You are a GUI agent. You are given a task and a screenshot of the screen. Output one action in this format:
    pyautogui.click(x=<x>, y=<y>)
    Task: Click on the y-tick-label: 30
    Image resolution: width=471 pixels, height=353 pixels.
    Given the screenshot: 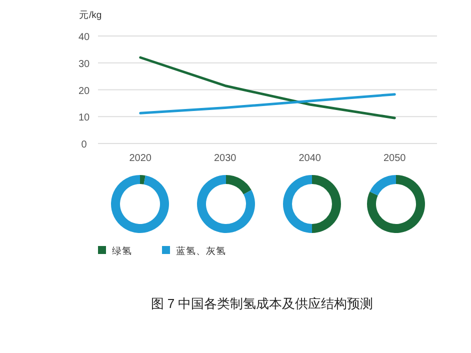 What is the action you would take?
    pyautogui.click(x=84, y=64)
    